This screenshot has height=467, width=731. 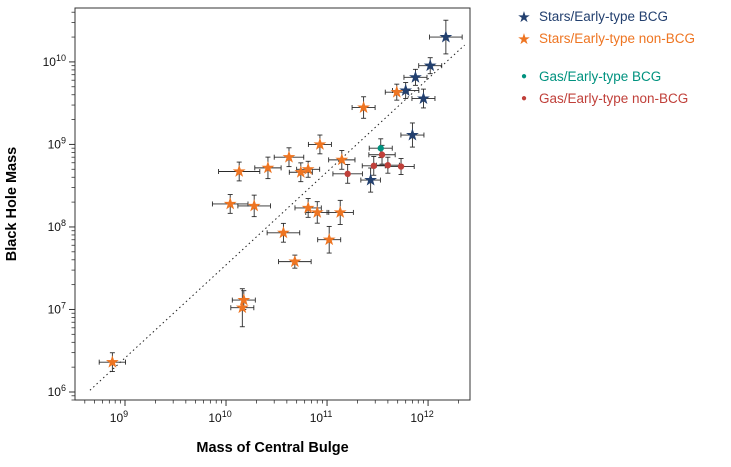 I want to click on legend-label: Stars/Early-type BCG, so click(x=604, y=16).